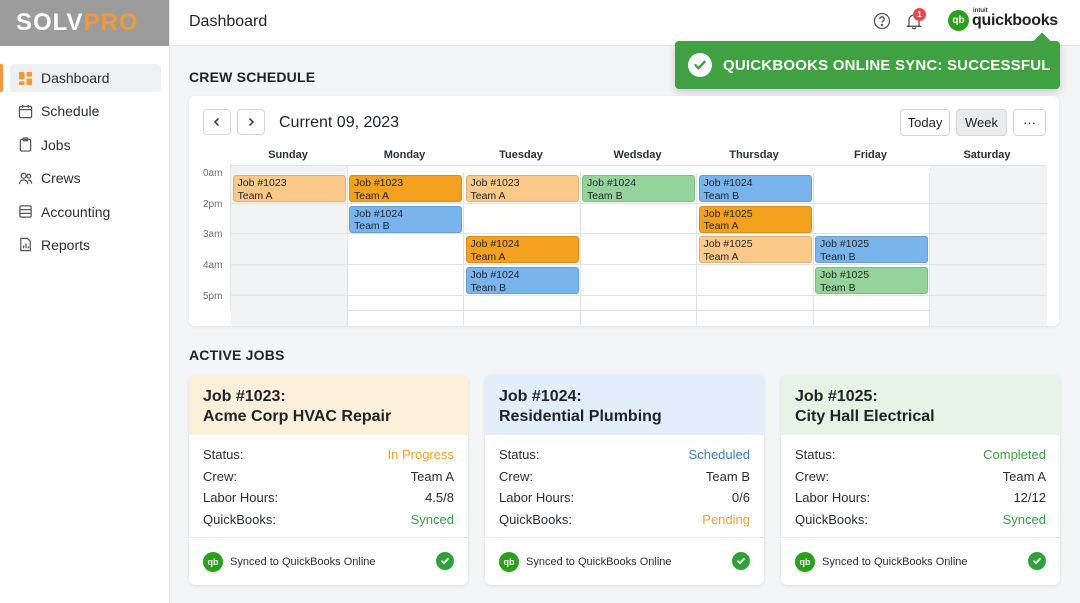  What do you see at coordinates (1024, 476) in the screenshot?
I see `job-crew-value: Team A` at bounding box center [1024, 476].